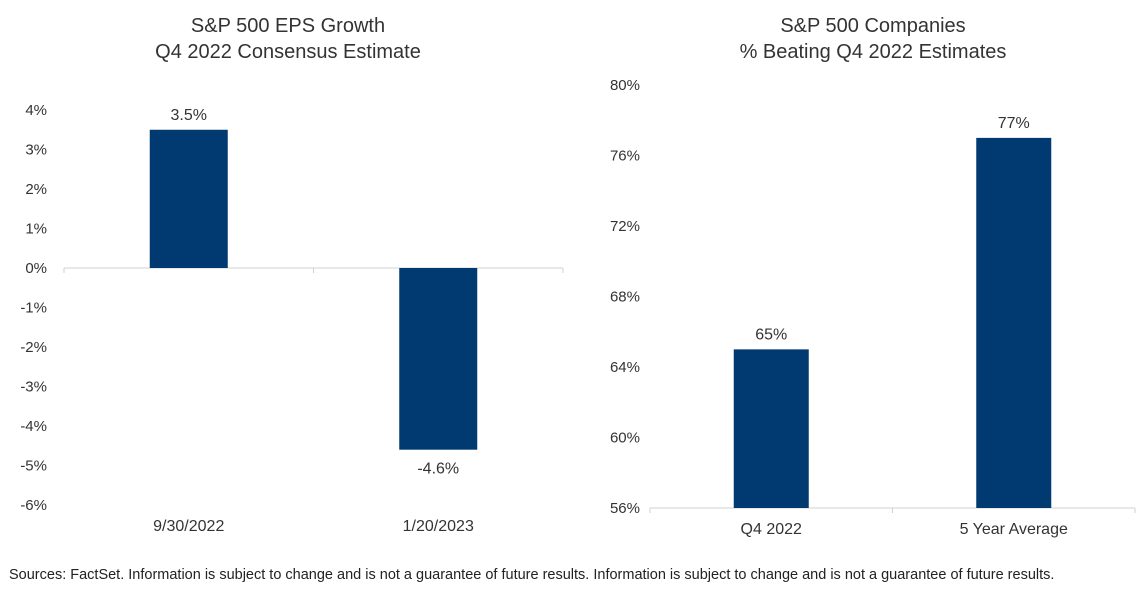 The image size is (1137, 600). What do you see at coordinates (33, 466) in the screenshot?
I see `y-tick-label: -5%` at bounding box center [33, 466].